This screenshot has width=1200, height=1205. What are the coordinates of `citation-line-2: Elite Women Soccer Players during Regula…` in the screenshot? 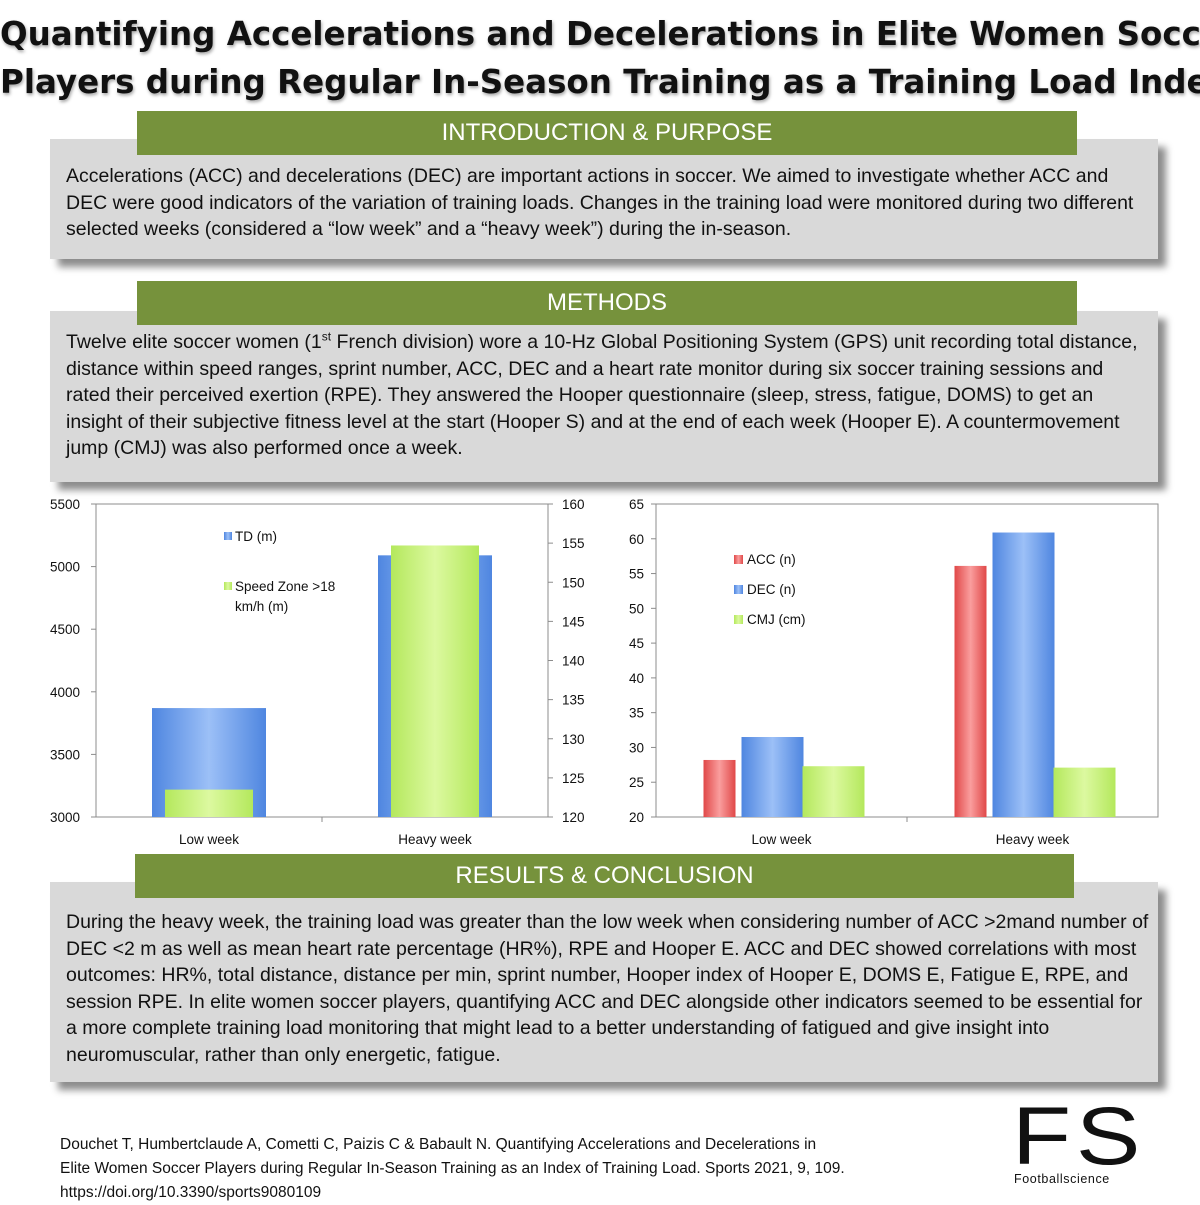 It's located at (452, 1168).